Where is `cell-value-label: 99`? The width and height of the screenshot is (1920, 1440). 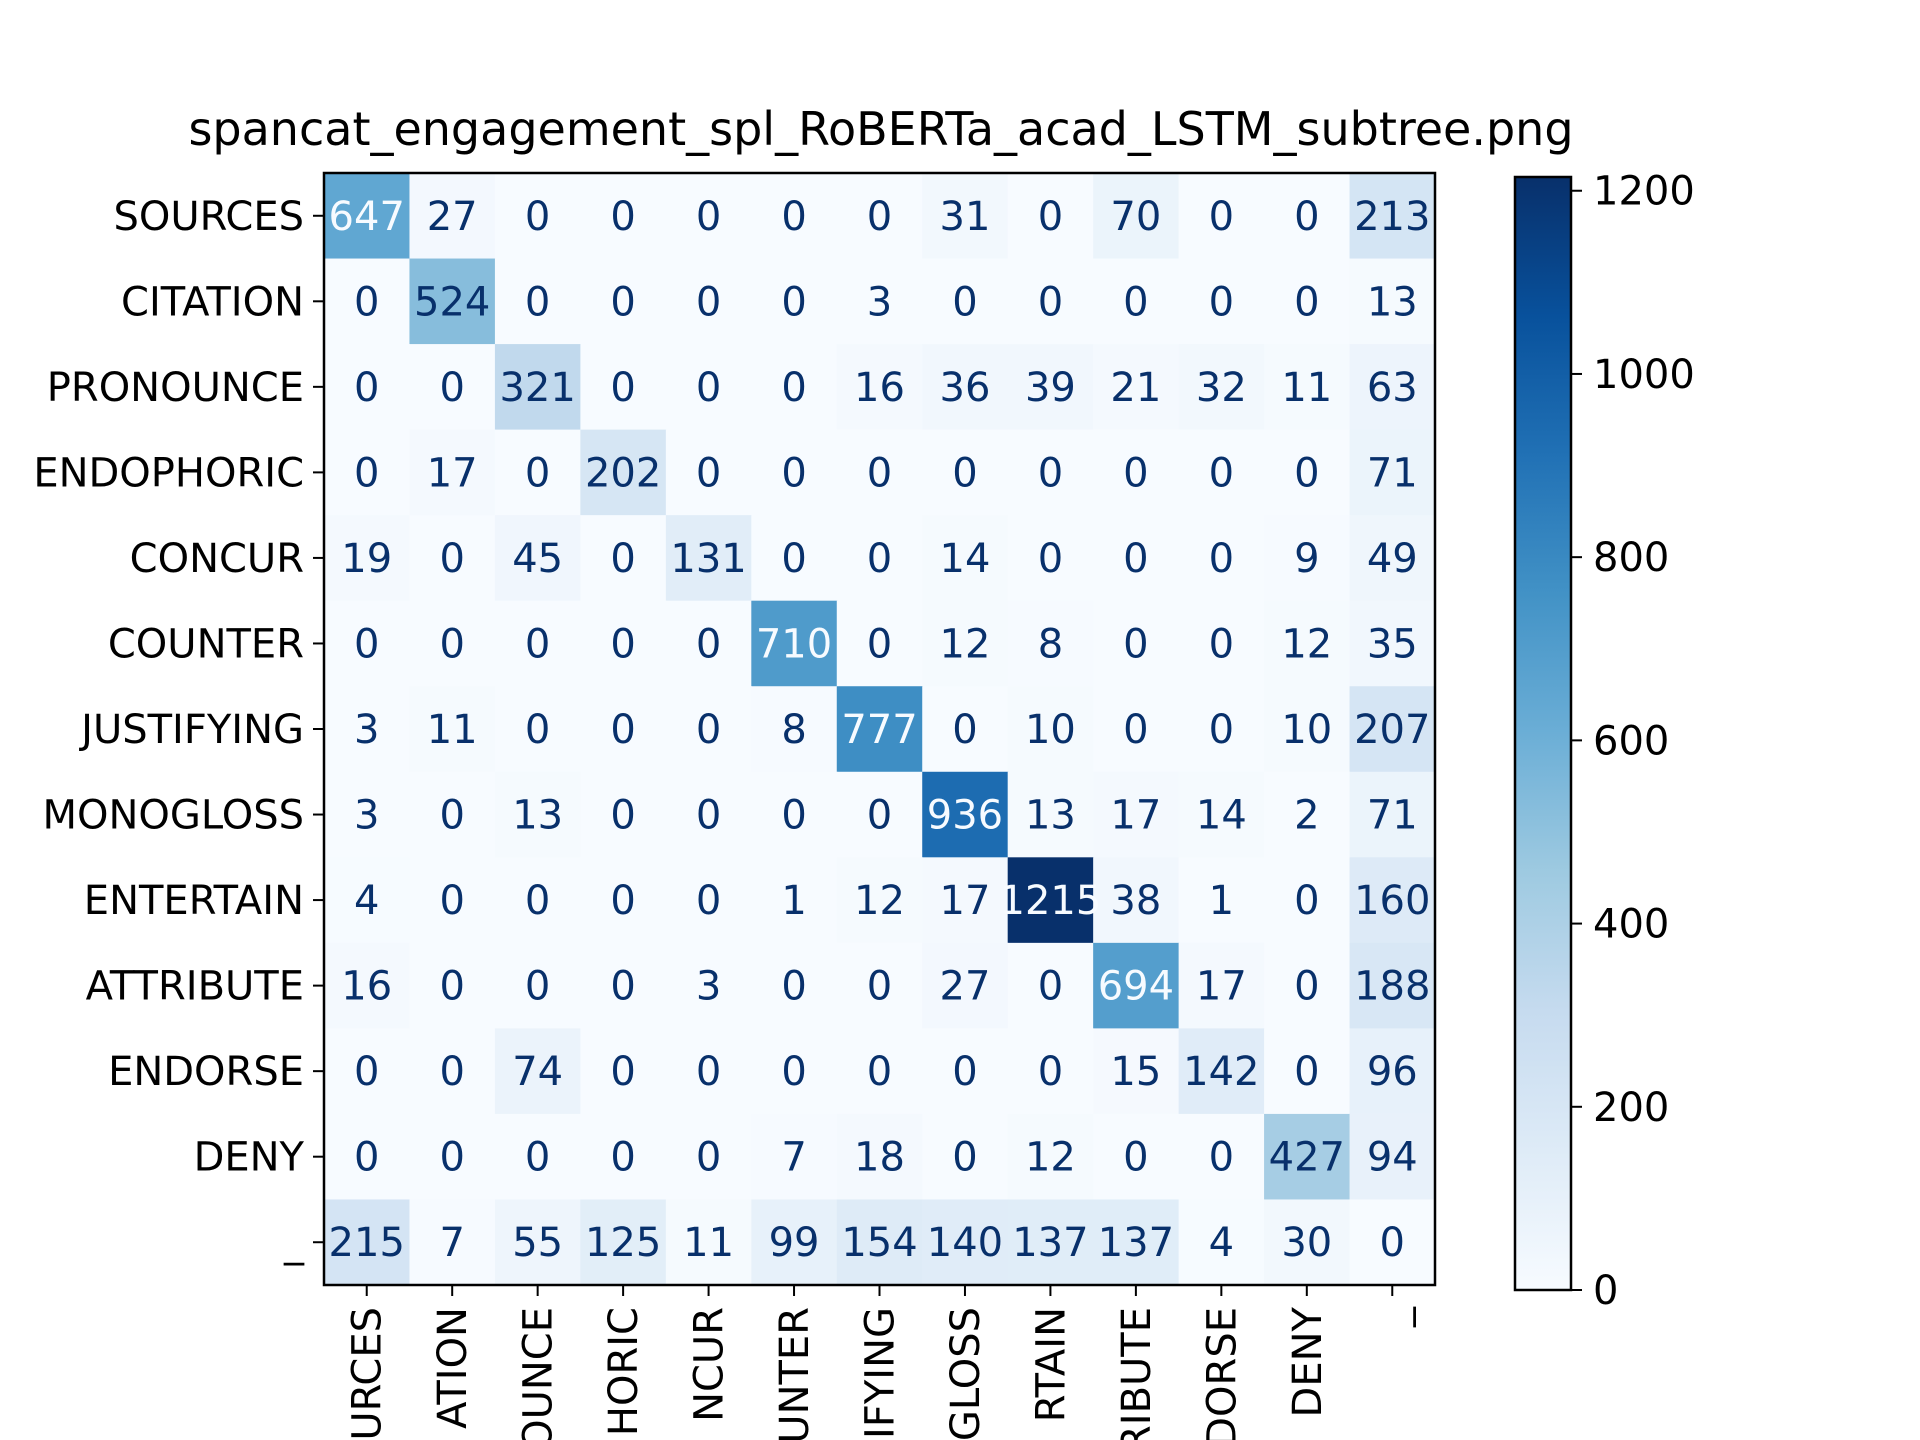 cell-value-label: 99 is located at coordinates (794, 1243).